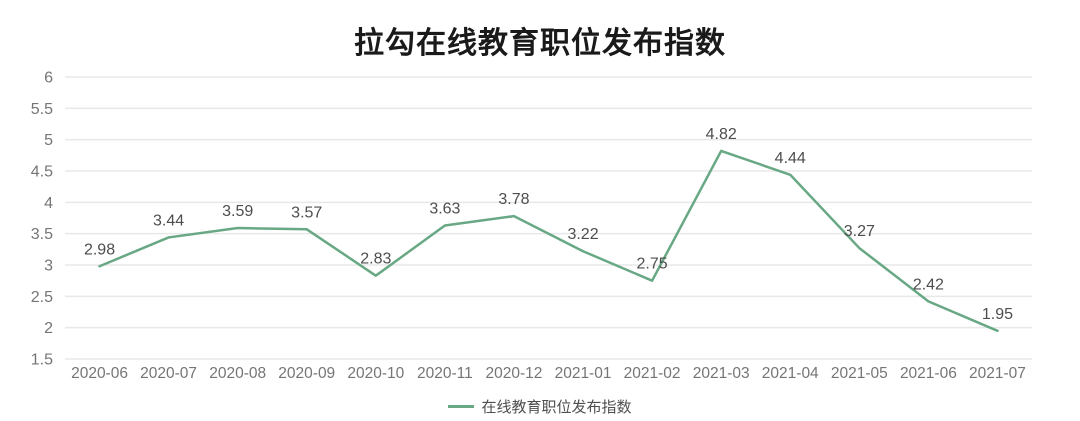  What do you see at coordinates (48, 203) in the screenshot?
I see `y-axis-tick-label: 4` at bounding box center [48, 203].